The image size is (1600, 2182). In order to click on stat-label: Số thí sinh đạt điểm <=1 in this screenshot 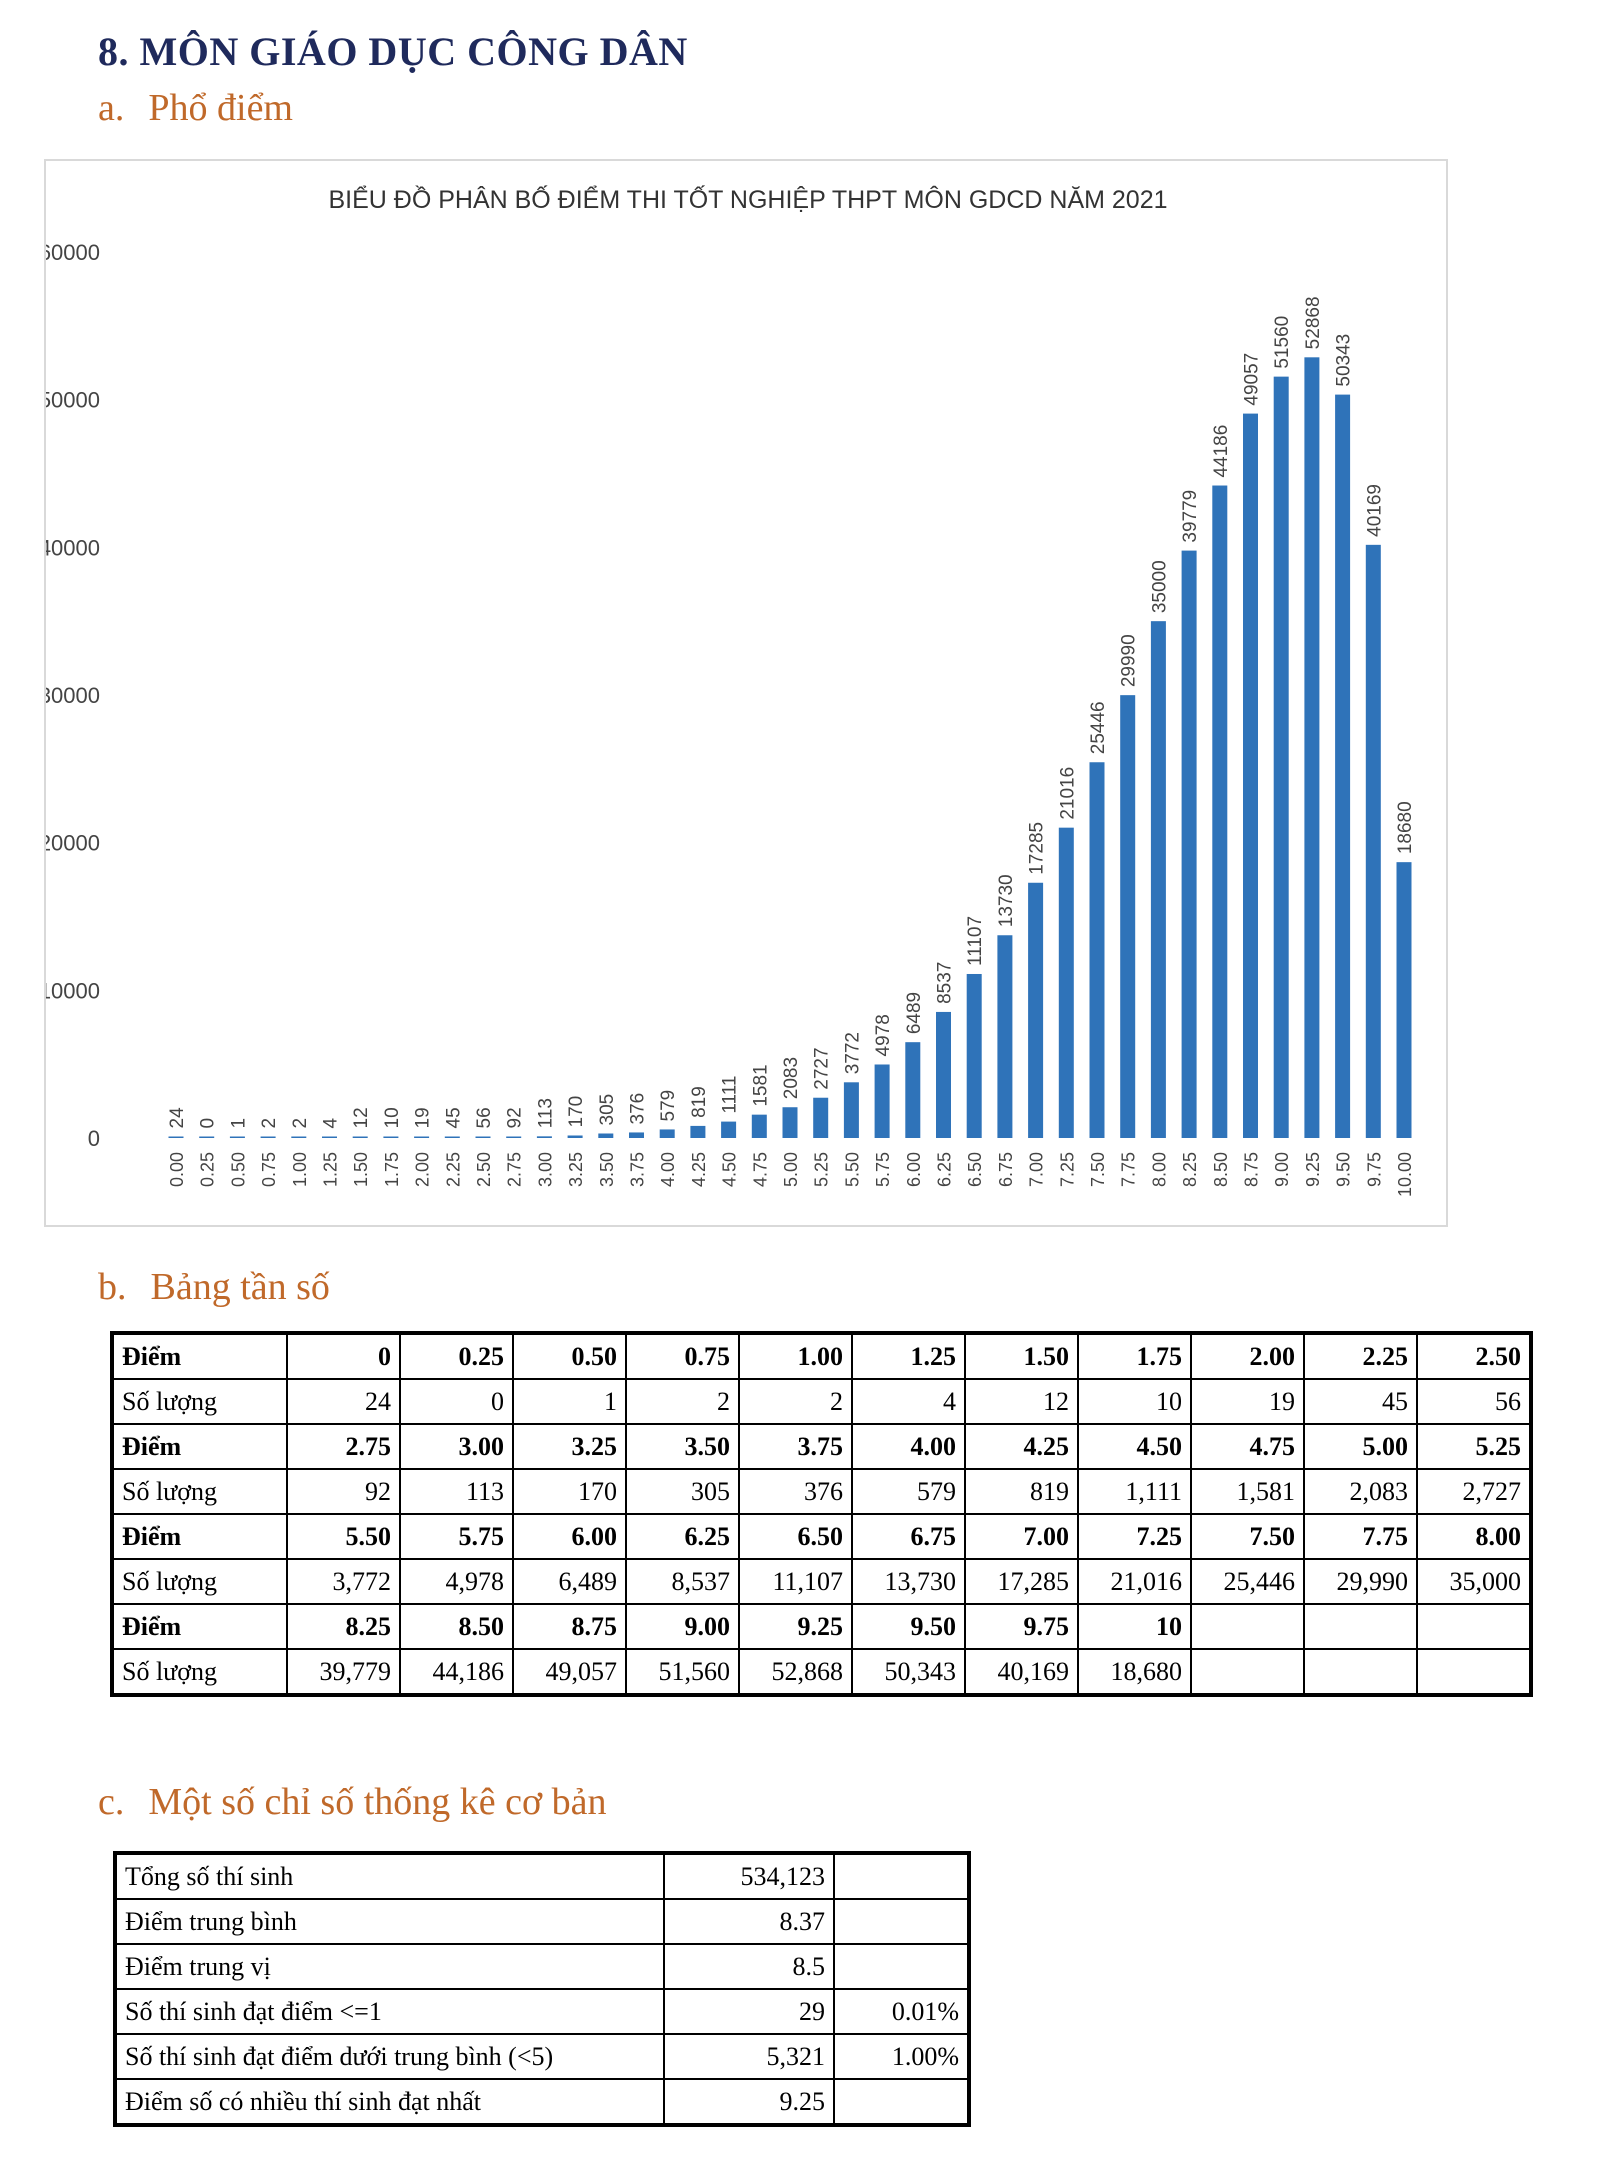, I will do `click(389, 2011)`.